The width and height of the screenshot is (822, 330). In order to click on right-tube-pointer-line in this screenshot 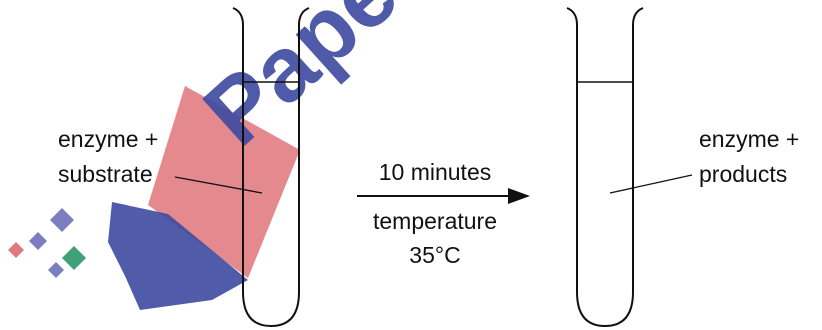, I will do `click(651, 184)`.